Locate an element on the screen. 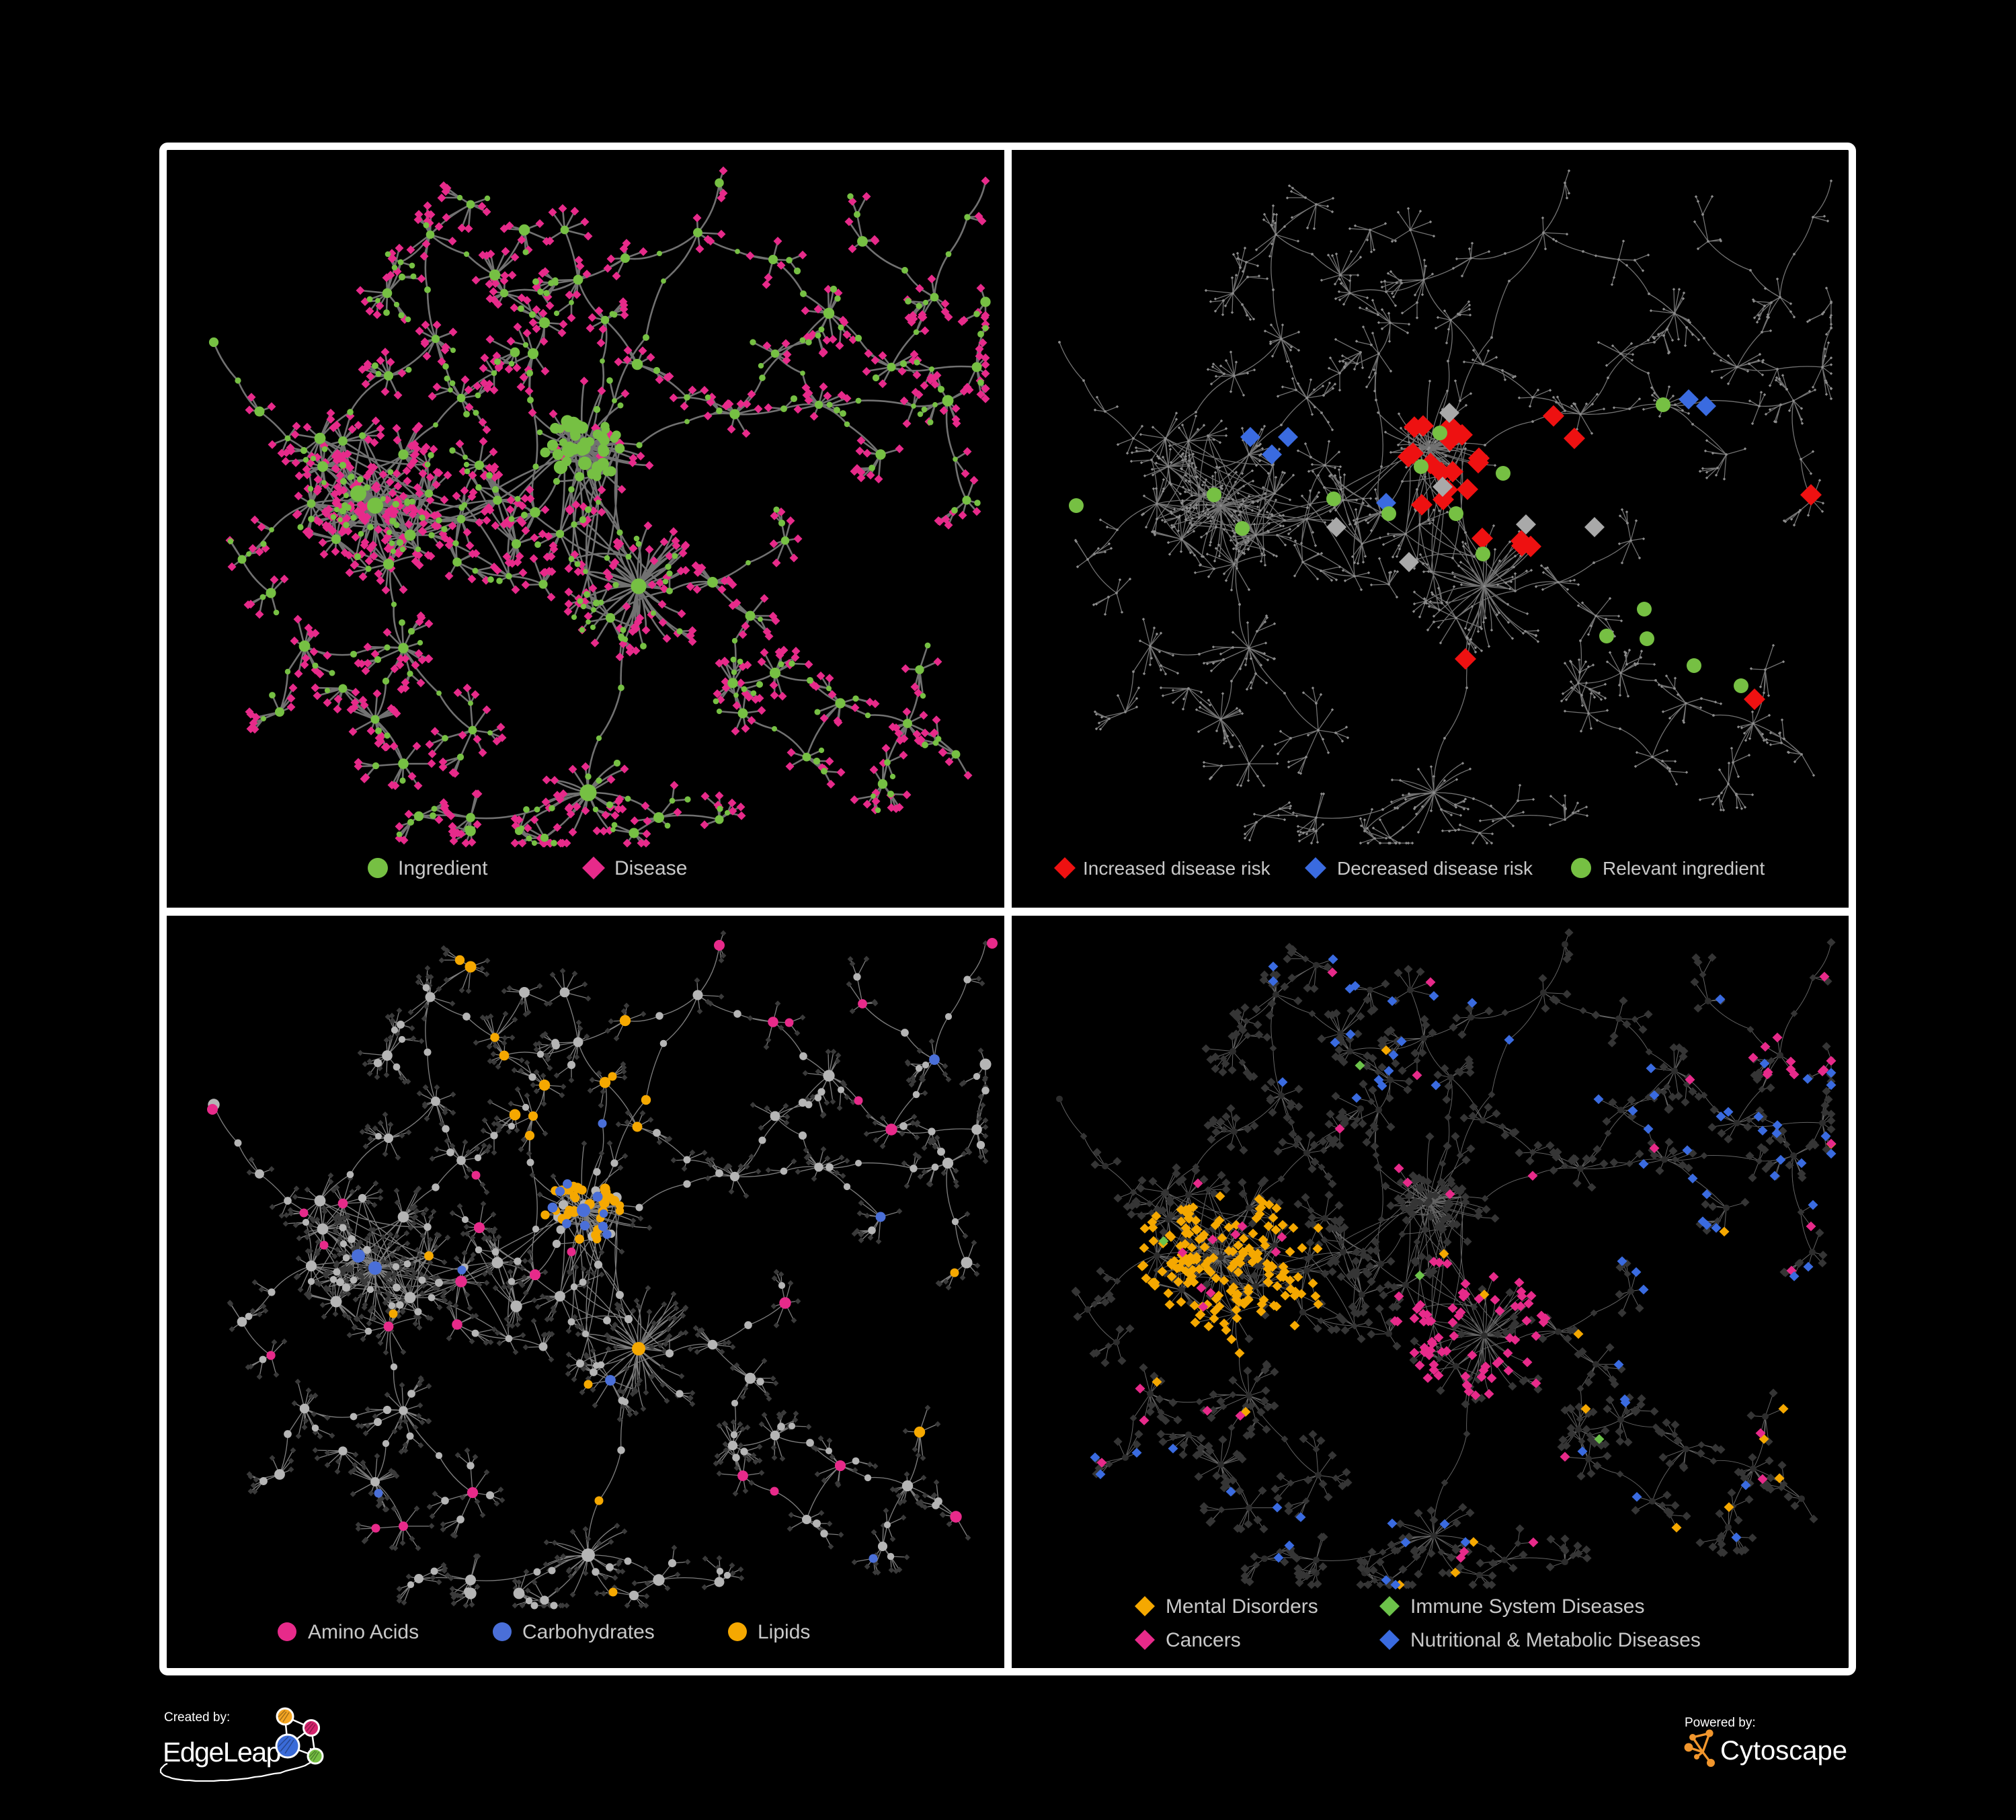 The image size is (2016, 1820). svg-text:Nutritional & Metabolic Diseas: Nutritional & Metabolic Diseases is located at coordinates (1555, 1640).